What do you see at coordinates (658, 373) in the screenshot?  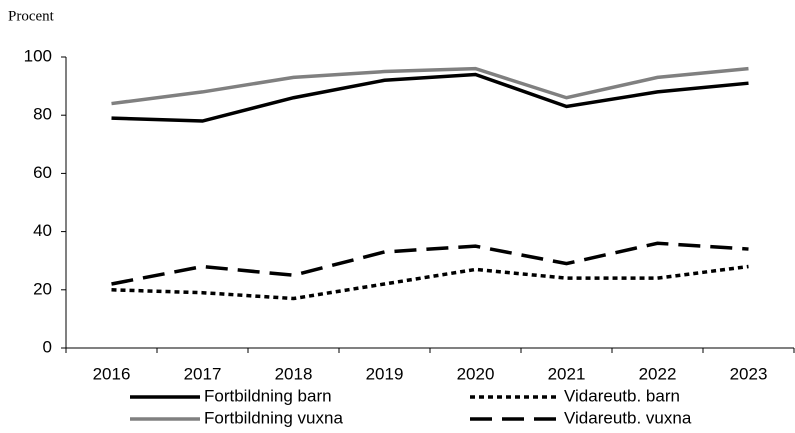 I see `x-tick-label: 2022` at bounding box center [658, 373].